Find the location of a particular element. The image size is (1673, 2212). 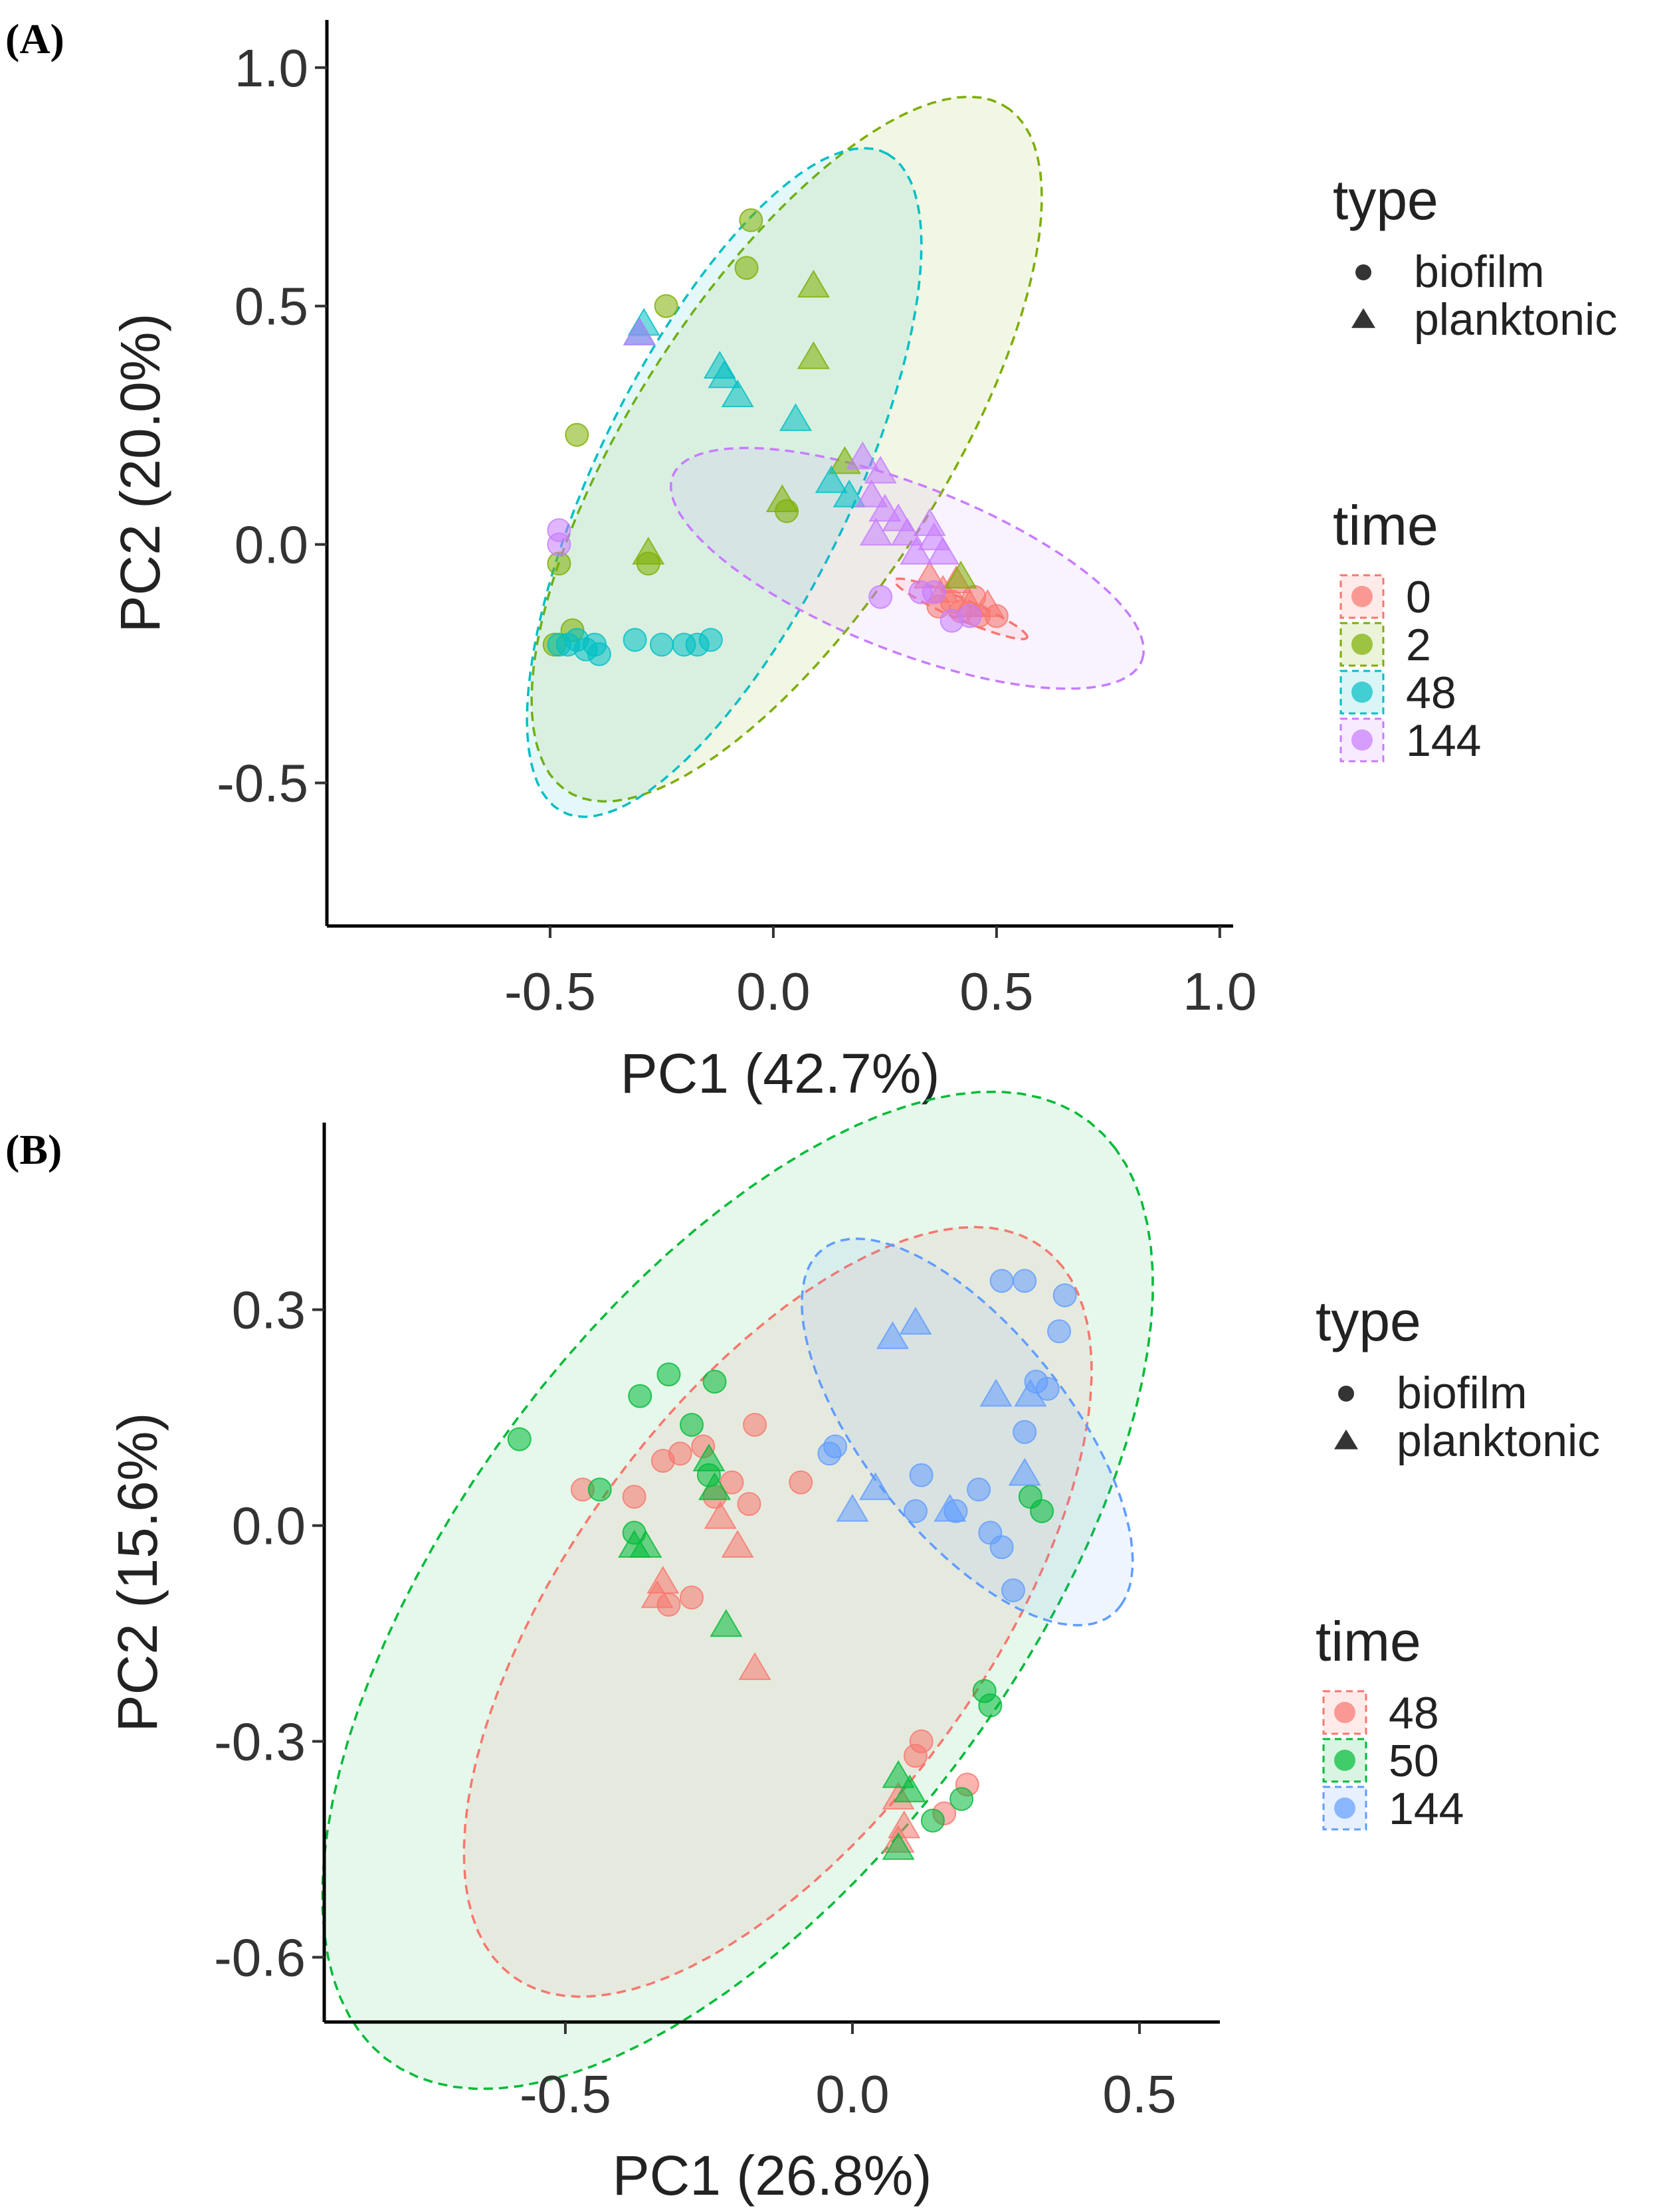

y-tick-label: 1.0 is located at coordinates (271, 68).